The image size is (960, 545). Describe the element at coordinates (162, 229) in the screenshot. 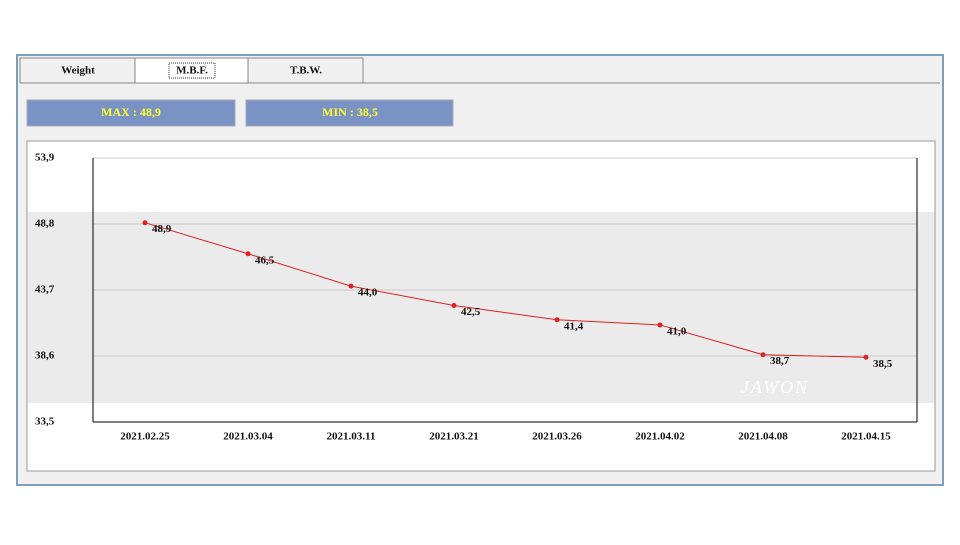

I see `value-label: 48,9` at that location.